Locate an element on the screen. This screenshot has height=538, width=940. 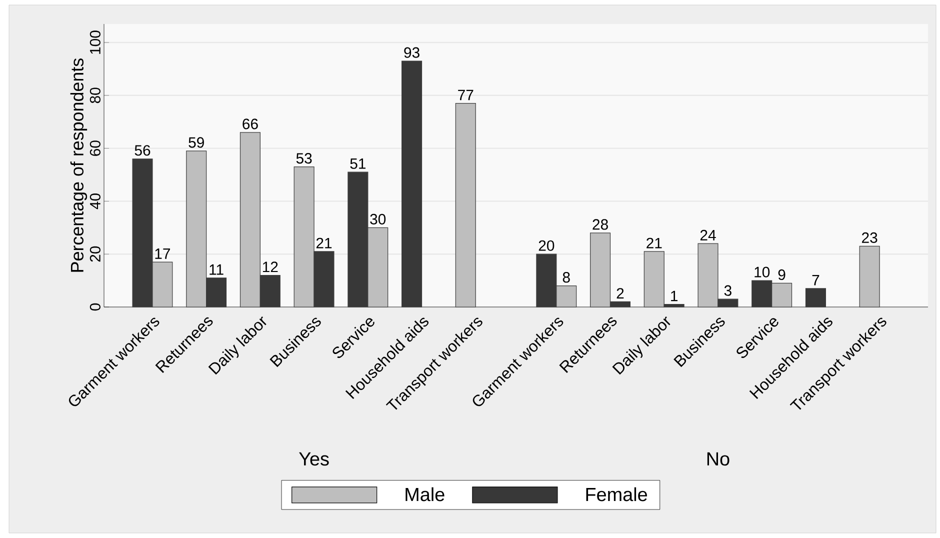
data-label: 17 is located at coordinates (162, 253).